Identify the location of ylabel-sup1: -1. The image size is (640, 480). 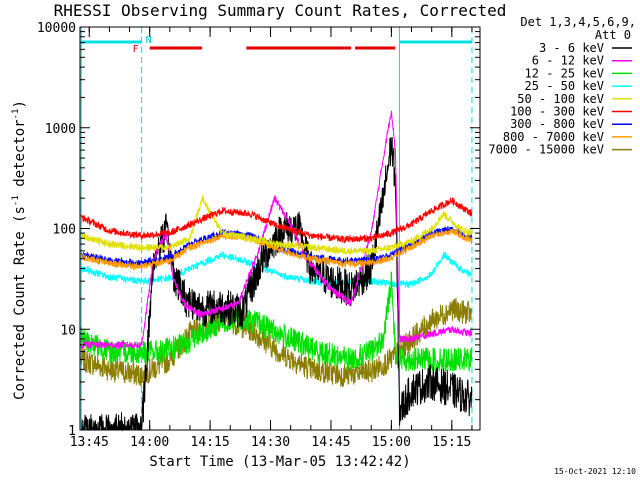
(16, 200).